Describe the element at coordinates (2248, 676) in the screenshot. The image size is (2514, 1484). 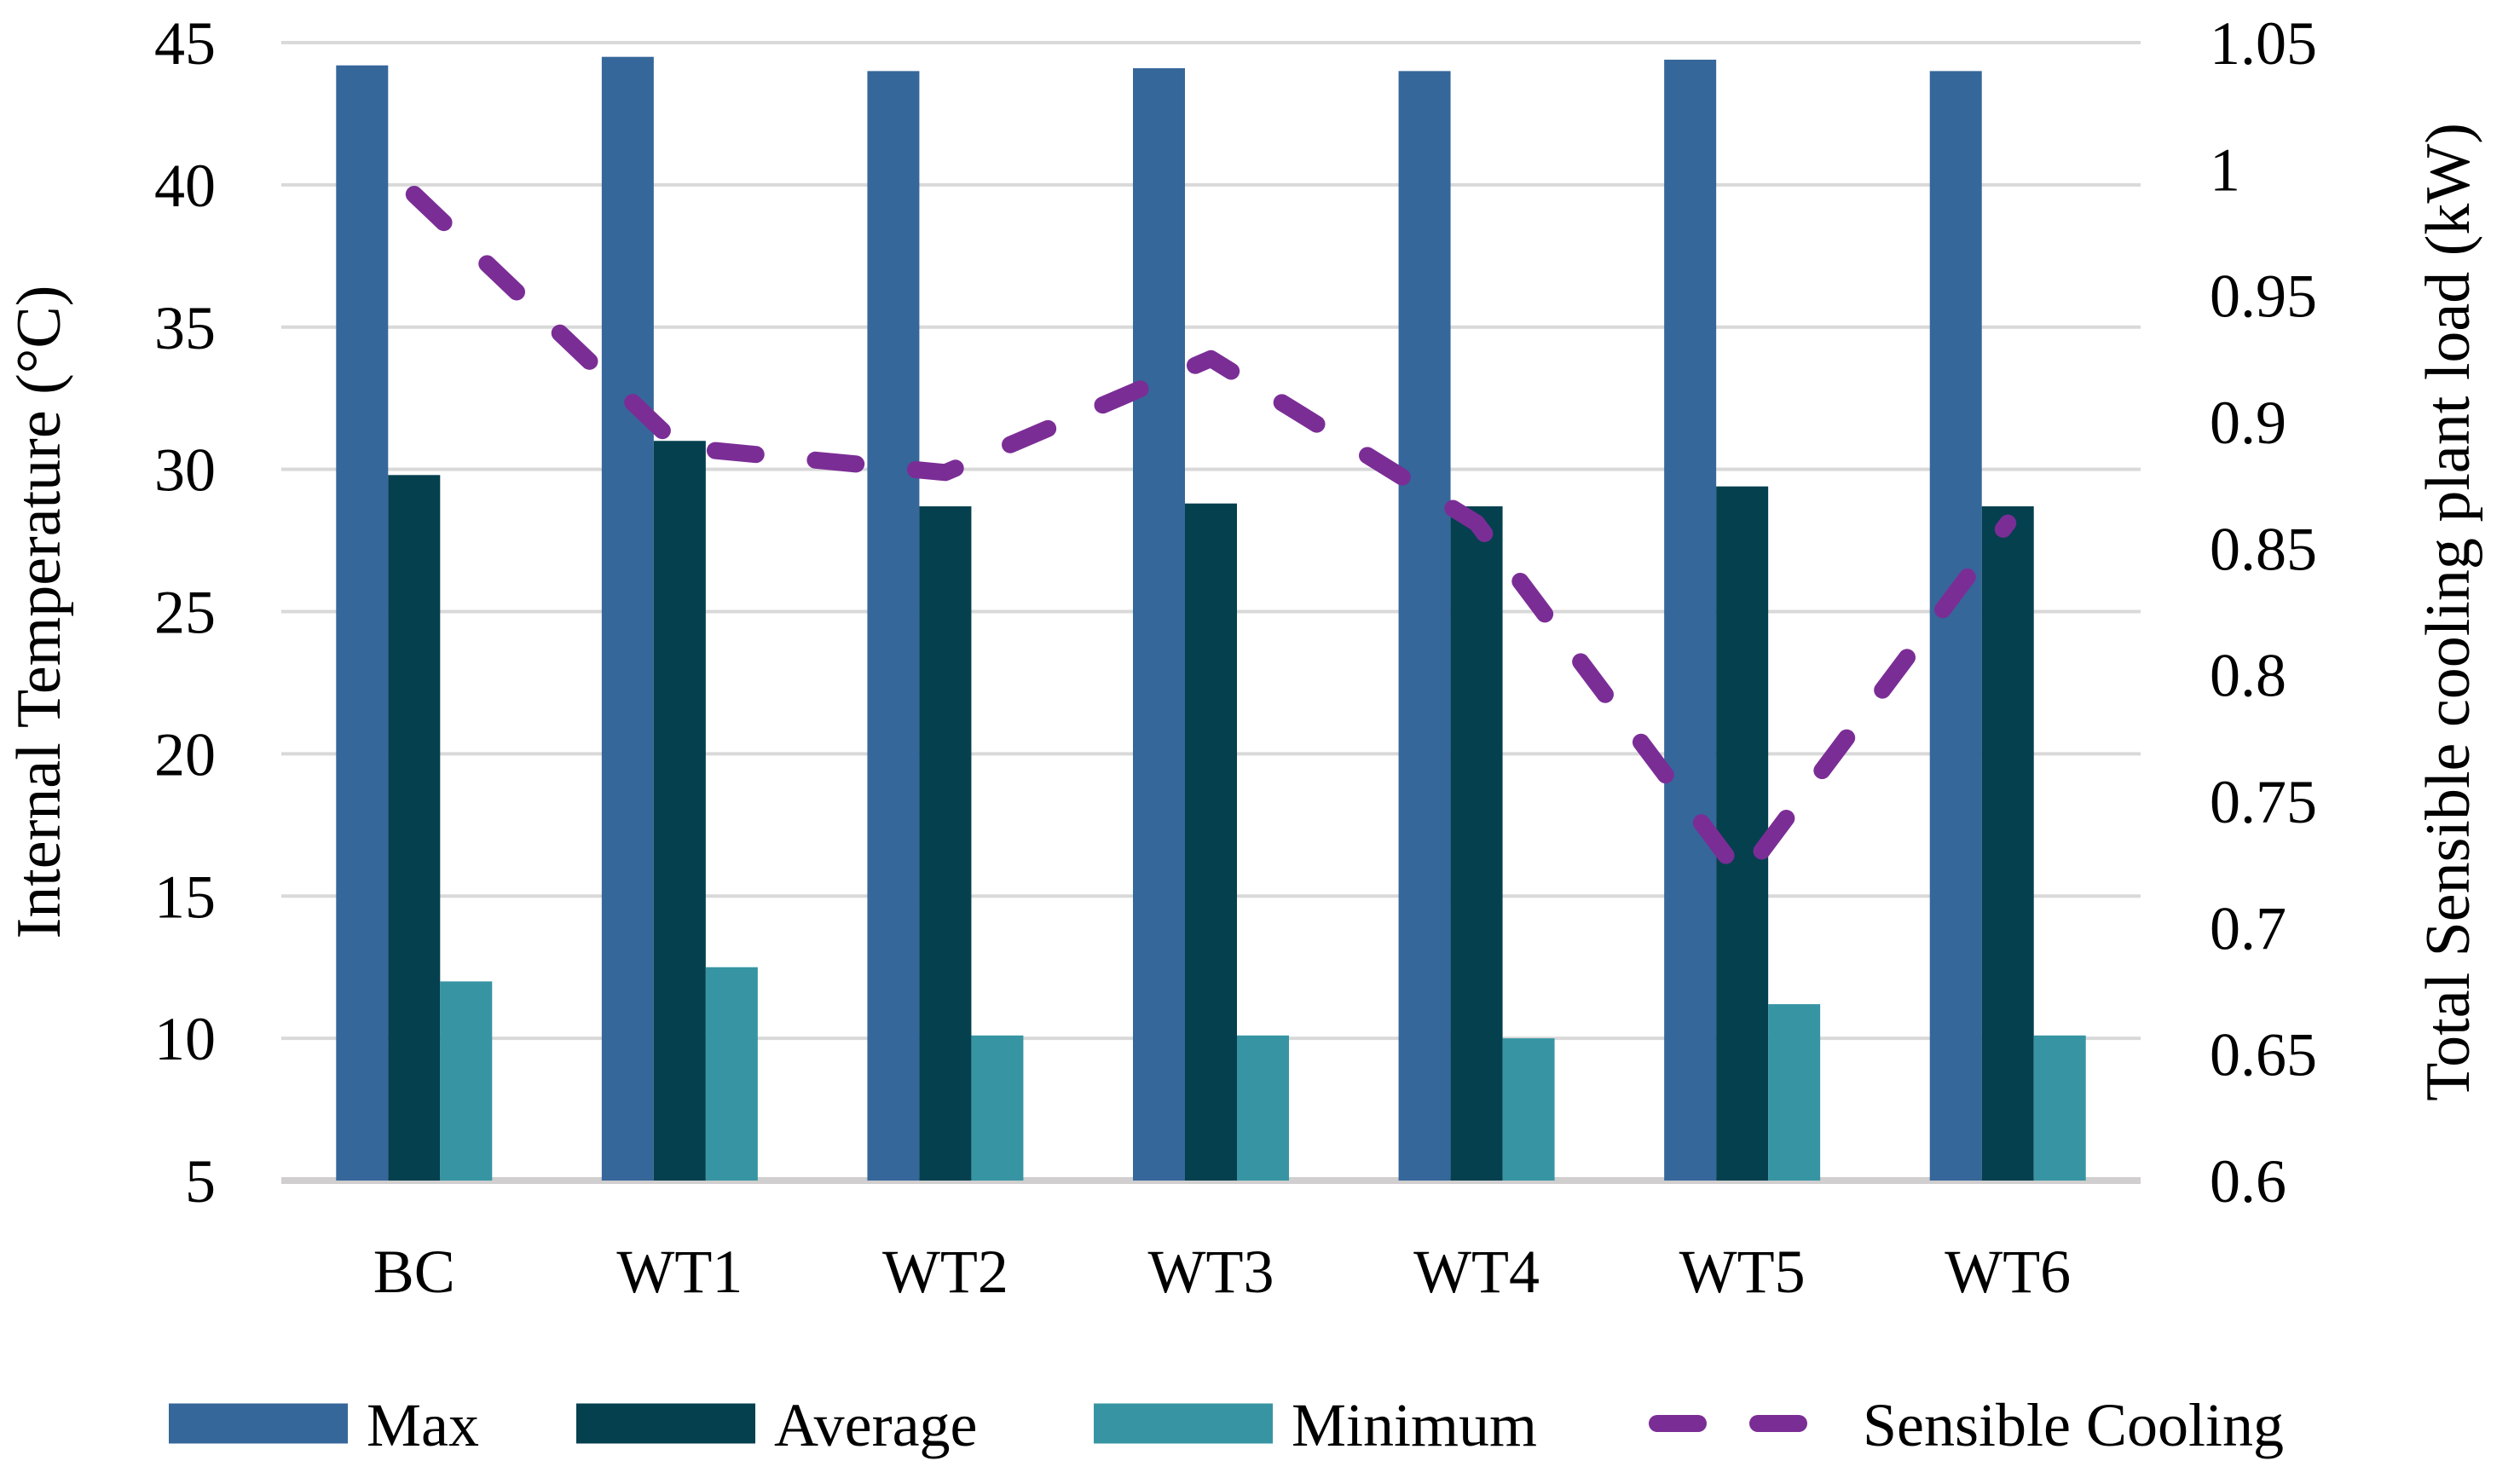
I see `right-tick-0.8: 0.8` at that location.